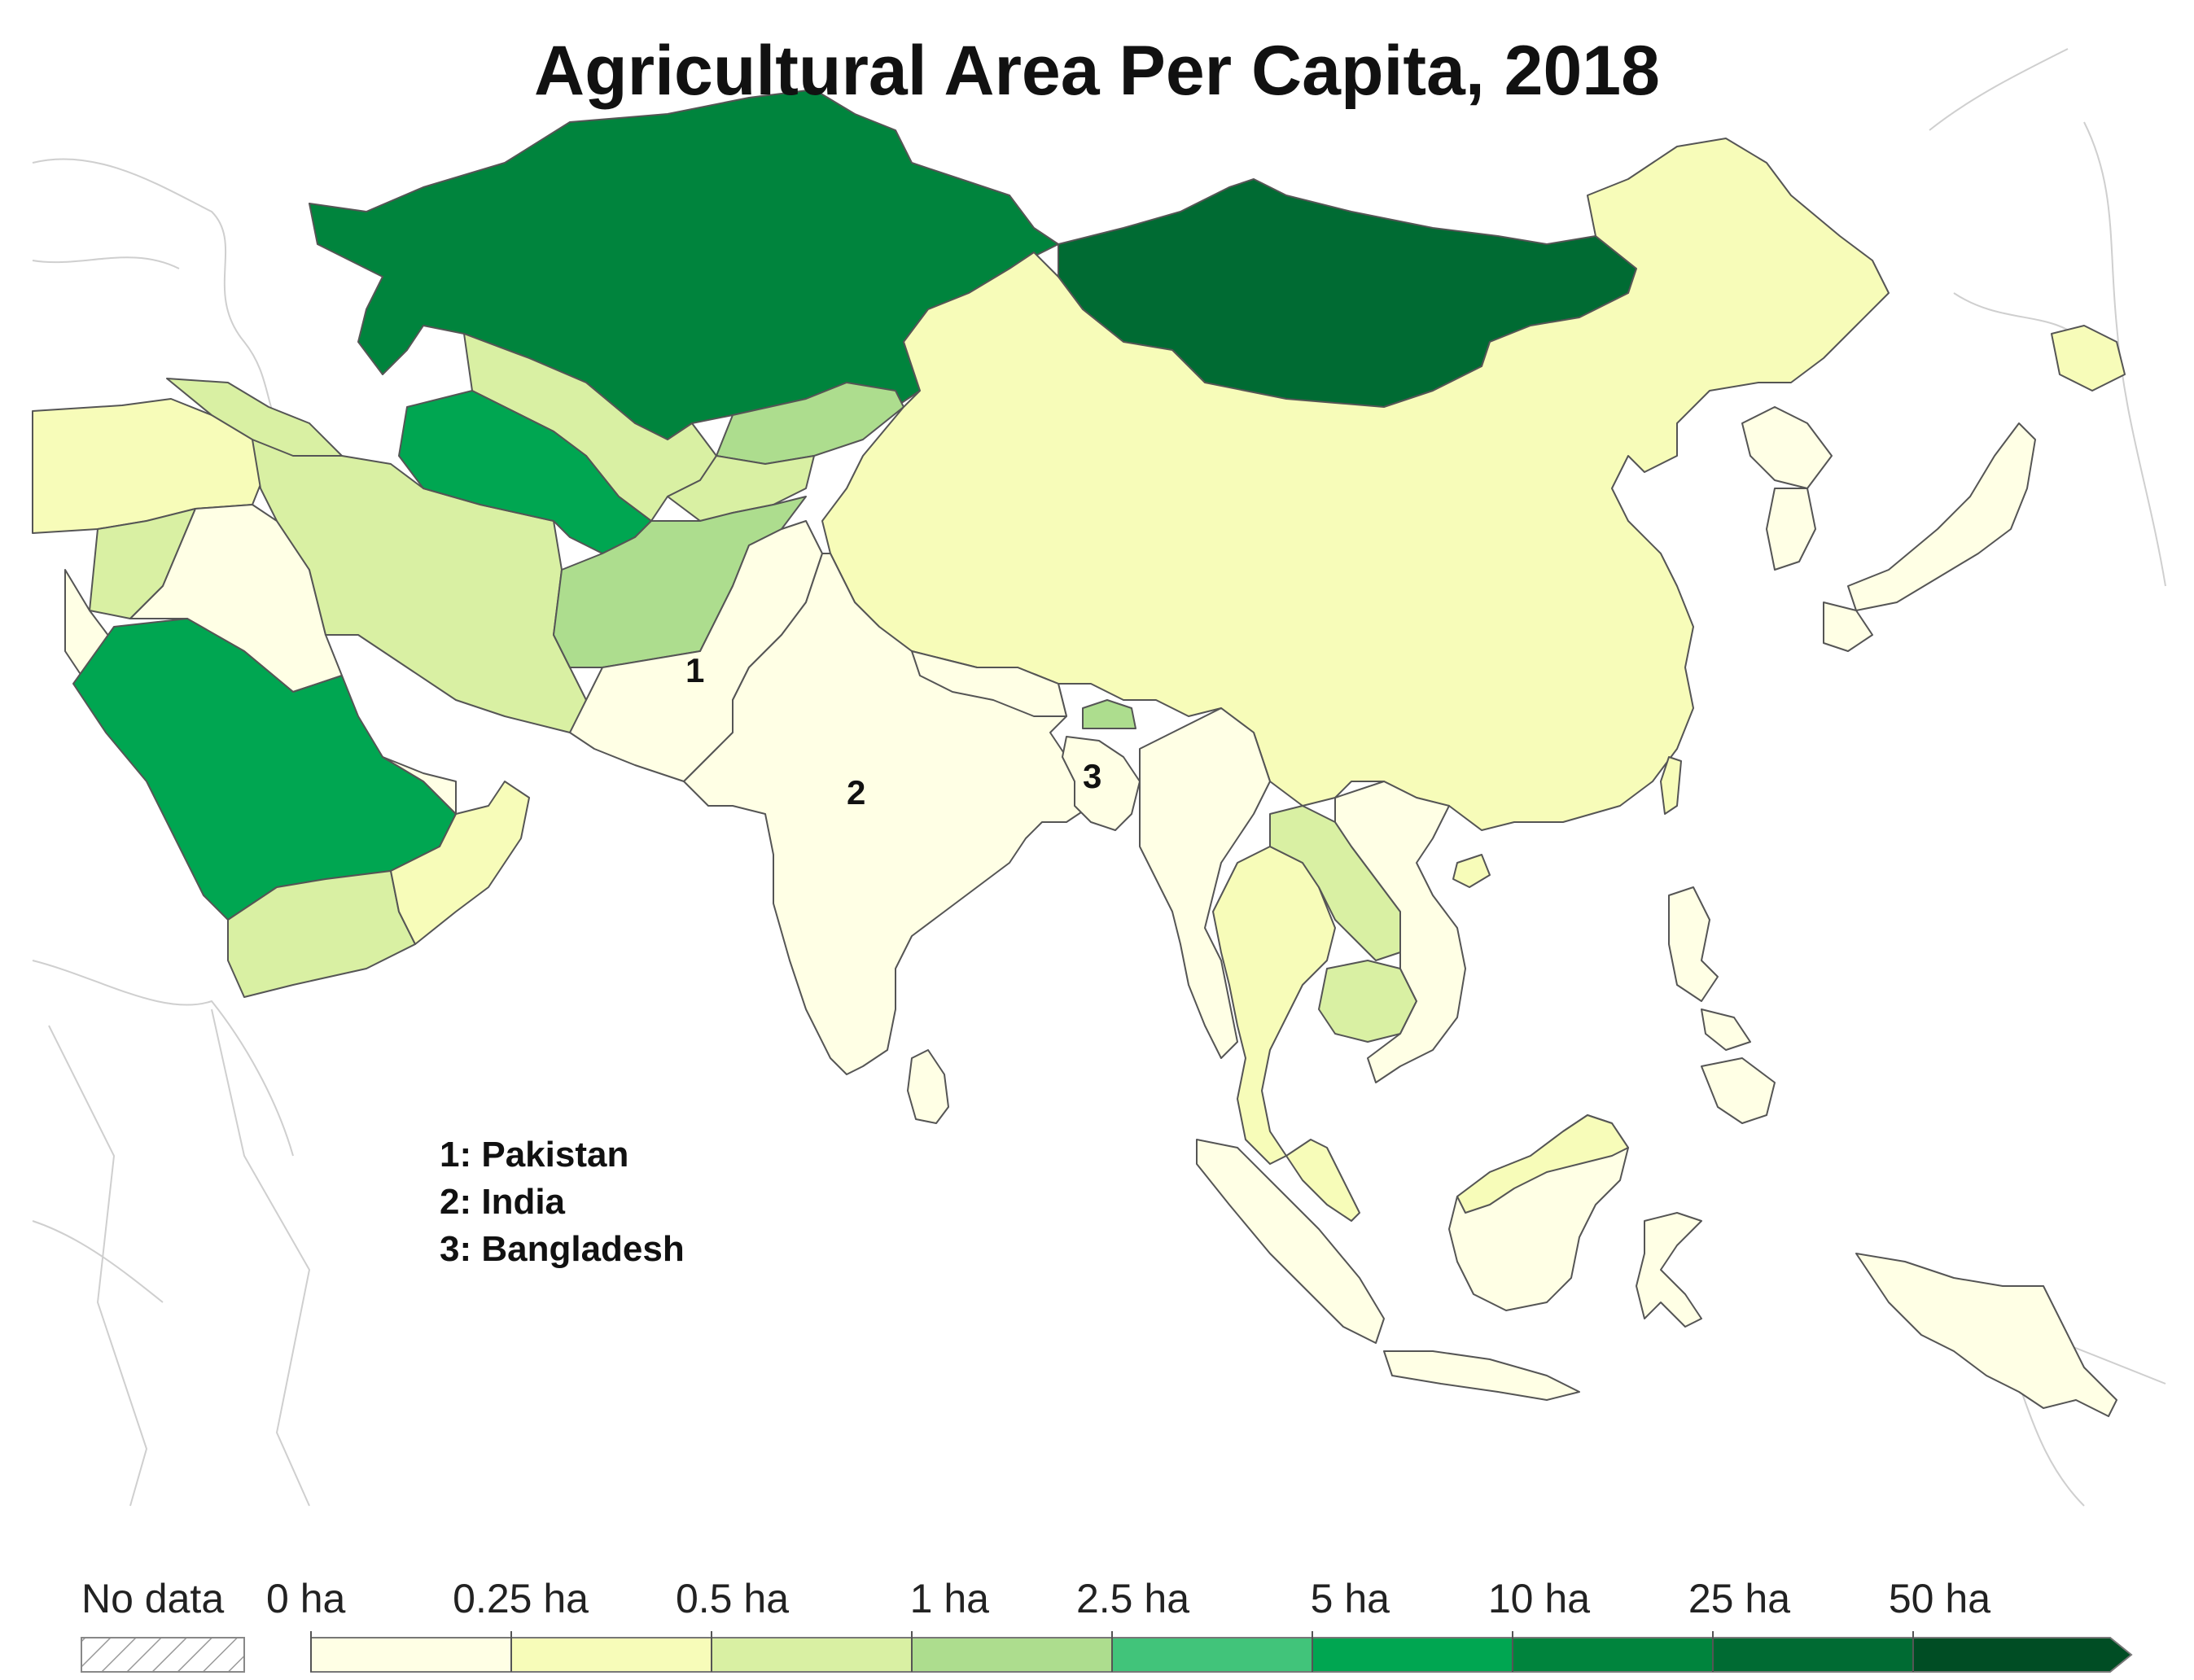 This screenshot has height=1680, width=2194. Describe the element at coordinates (949, 1598) in the screenshot. I see `legend-bin-label: 1 ha` at that location.